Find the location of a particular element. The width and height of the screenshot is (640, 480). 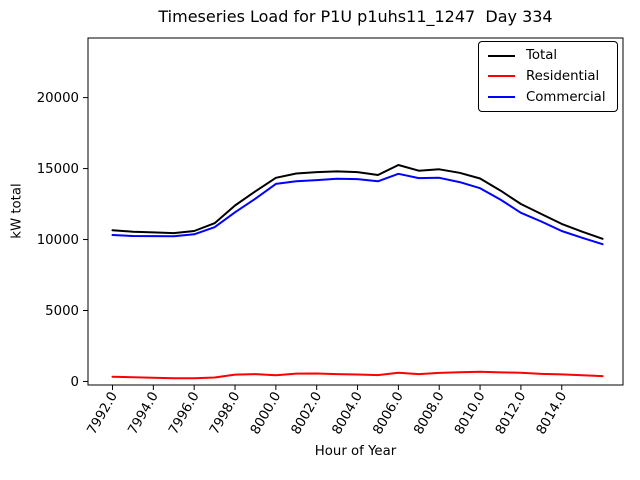

x-axis-label: Hour of Year is located at coordinates (355, 451).